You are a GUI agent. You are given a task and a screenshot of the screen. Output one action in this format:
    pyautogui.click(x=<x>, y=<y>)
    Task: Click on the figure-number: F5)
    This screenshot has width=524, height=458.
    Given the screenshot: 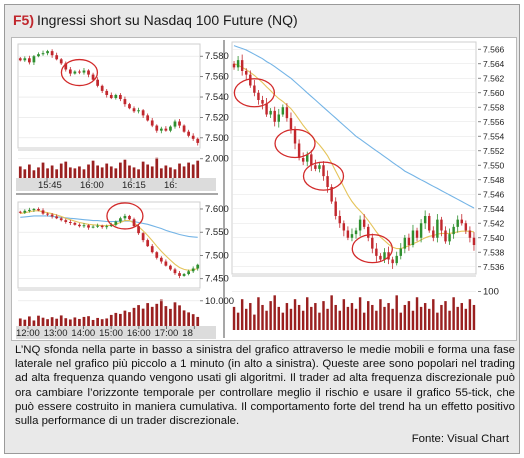 What is the action you would take?
    pyautogui.click(x=23, y=20)
    